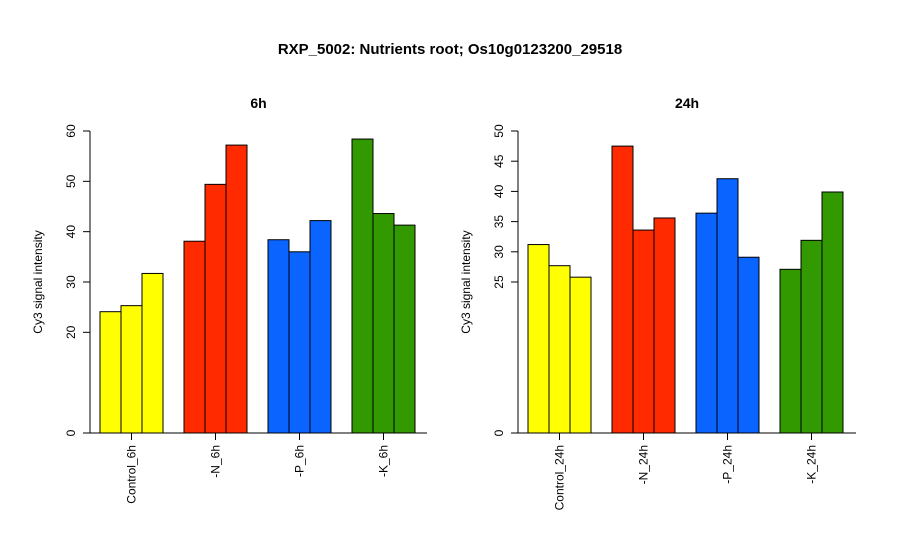 The image size is (900, 550). I want to click on y-tick-label: 25, so click(499, 282).